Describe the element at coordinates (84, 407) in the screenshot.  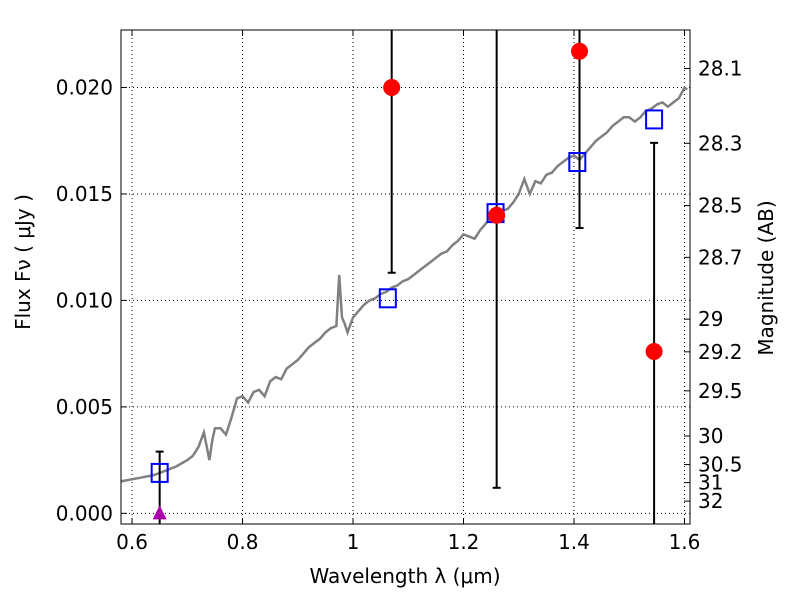
I see `y-tick-label: 0.005` at that location.